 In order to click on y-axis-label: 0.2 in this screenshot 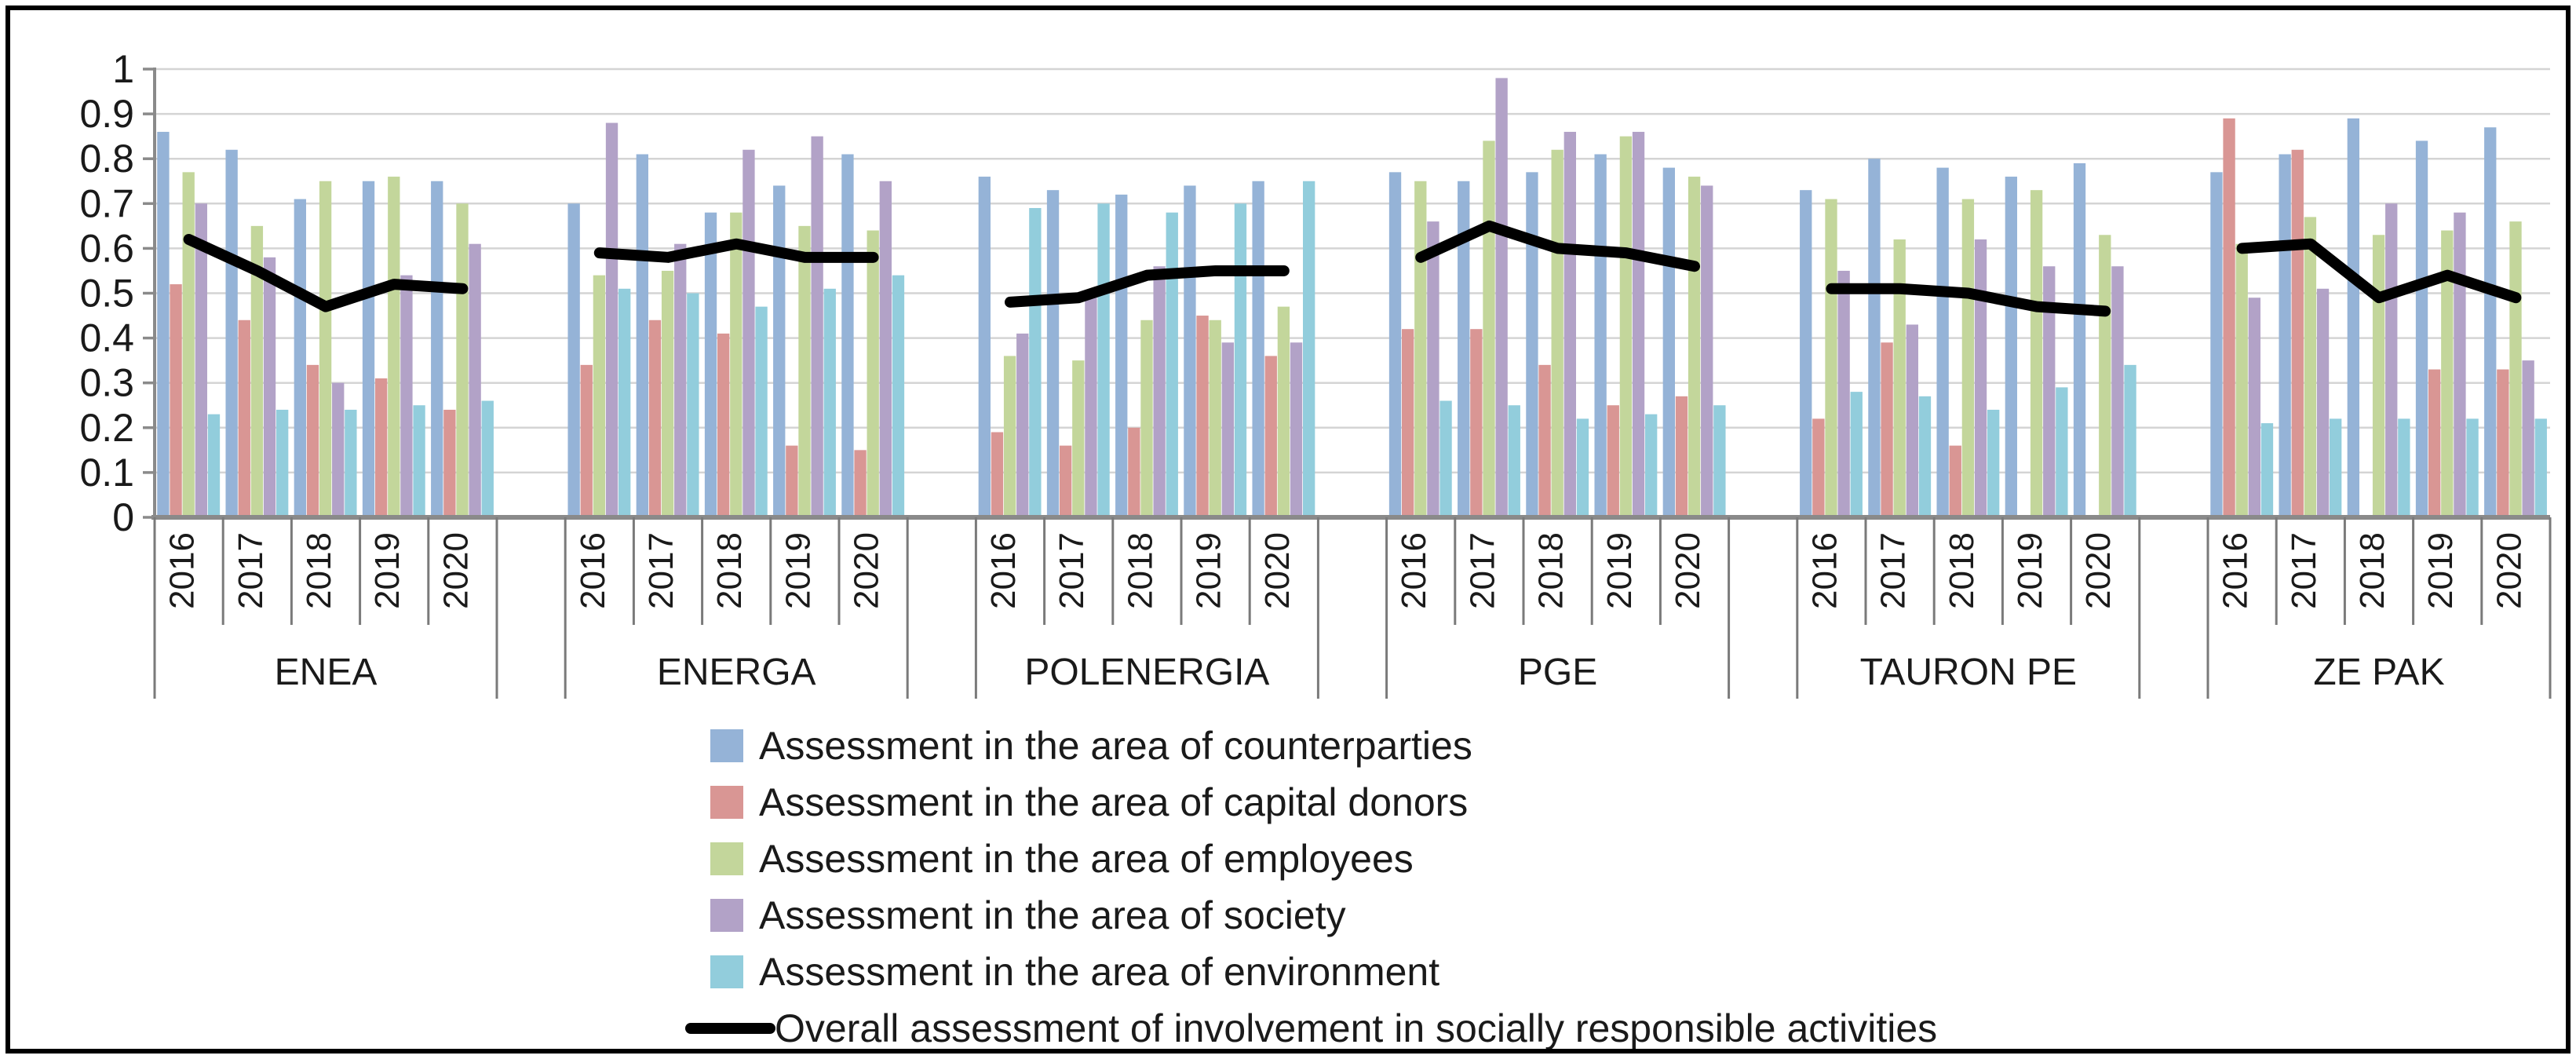, I will do `click(106, 428)`.